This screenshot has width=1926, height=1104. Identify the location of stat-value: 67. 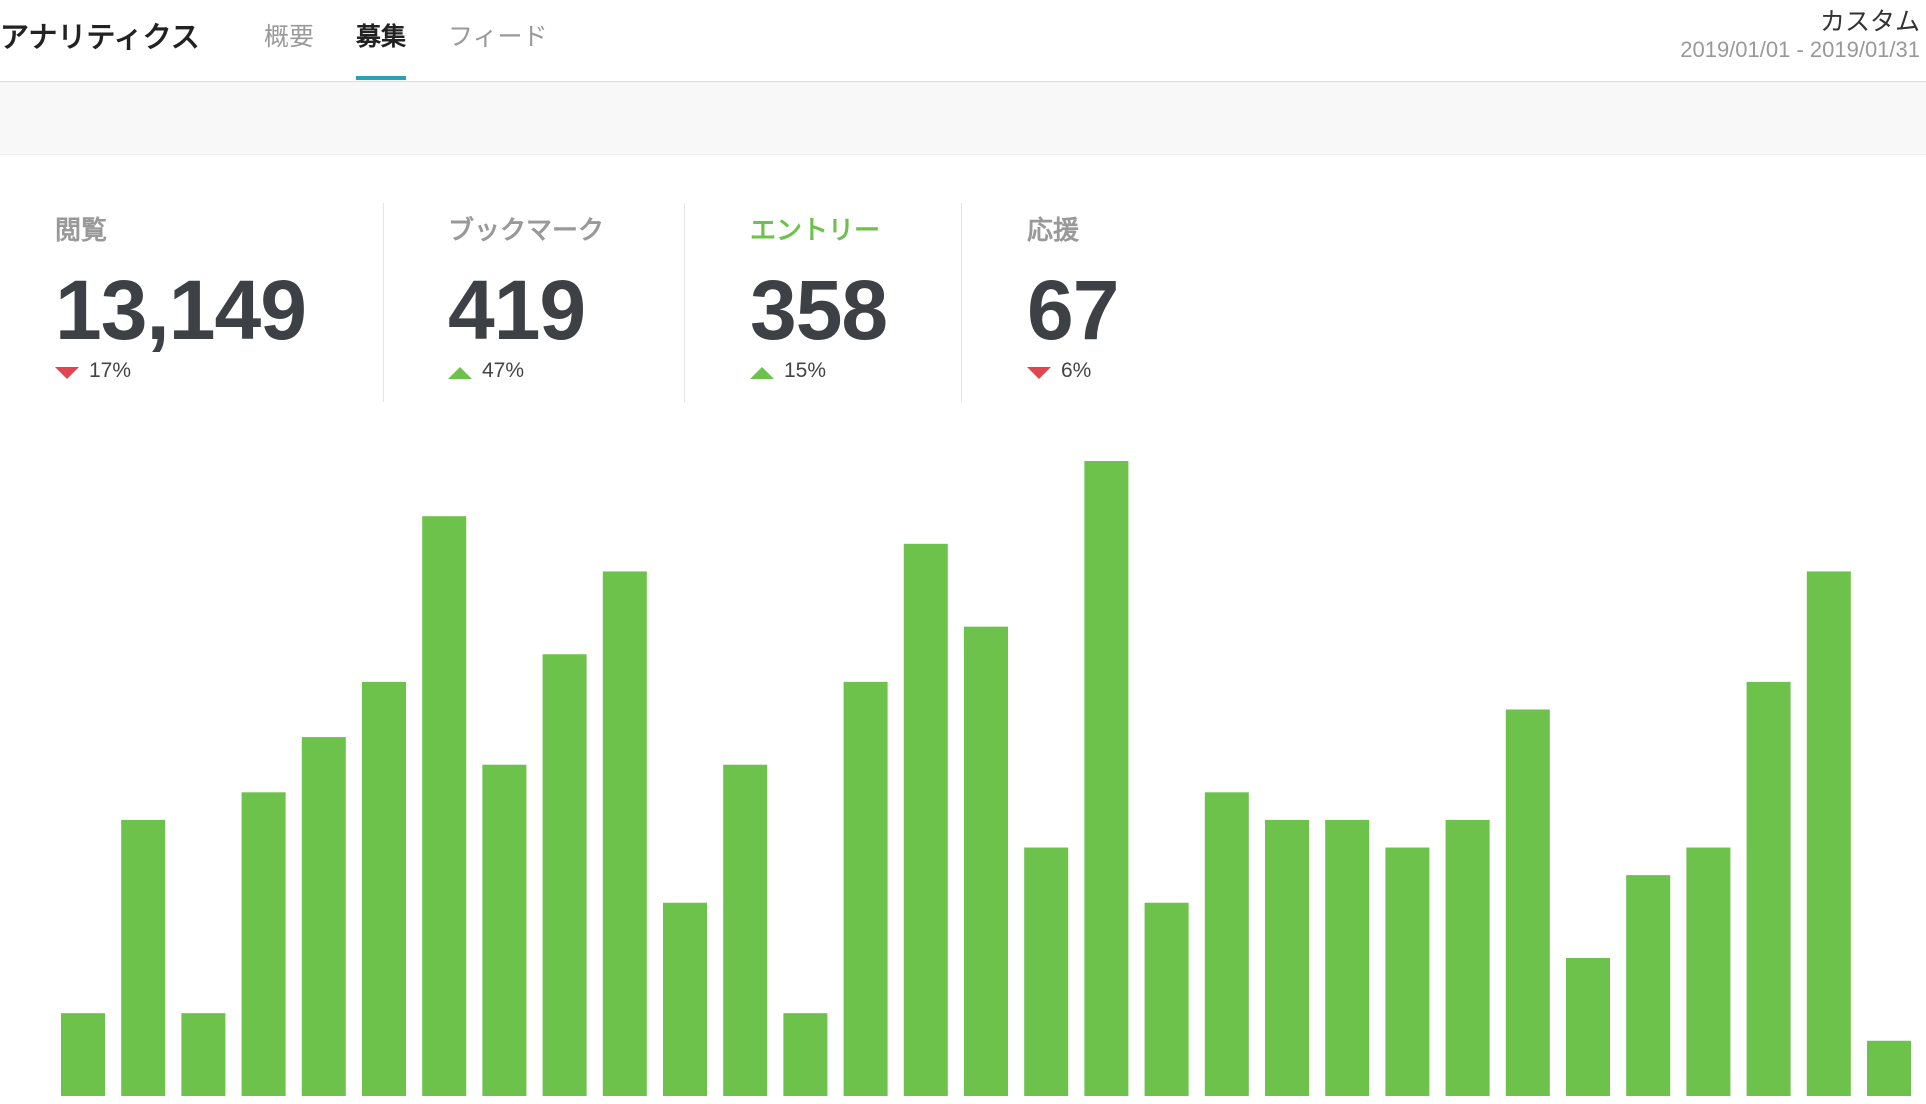
(1073, 310).